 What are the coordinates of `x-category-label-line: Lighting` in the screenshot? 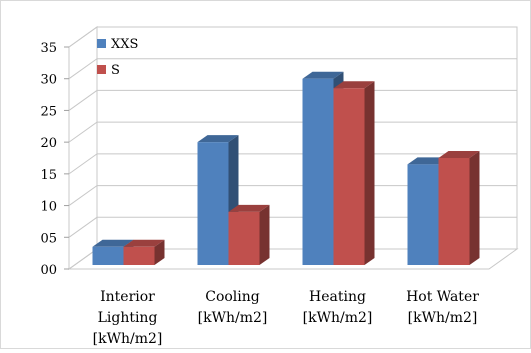 It's located at (128, 318).